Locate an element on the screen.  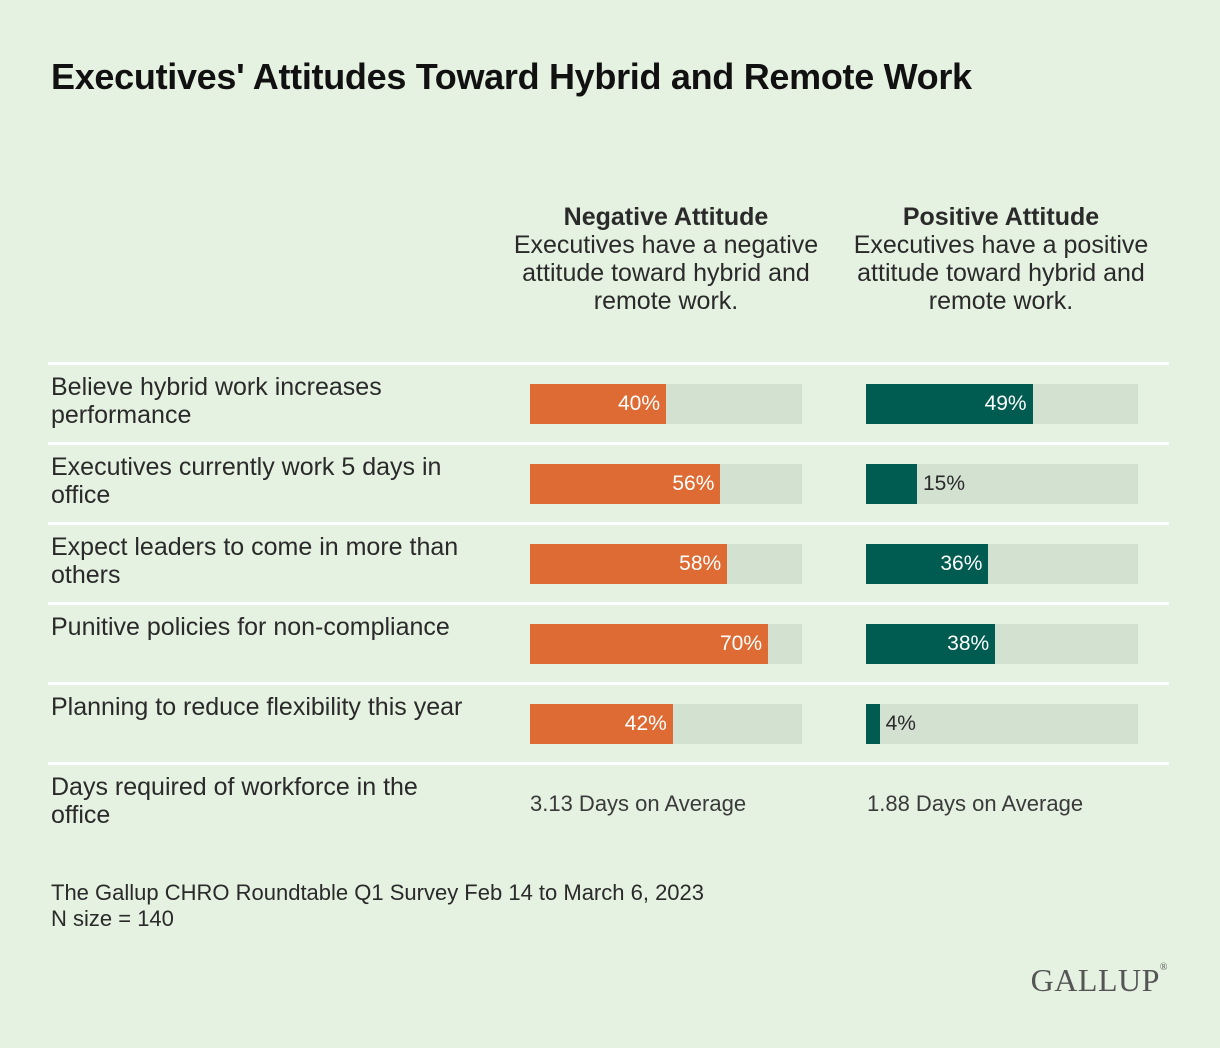
negative-bar-track: 70% is located at coordinates (666, 644).